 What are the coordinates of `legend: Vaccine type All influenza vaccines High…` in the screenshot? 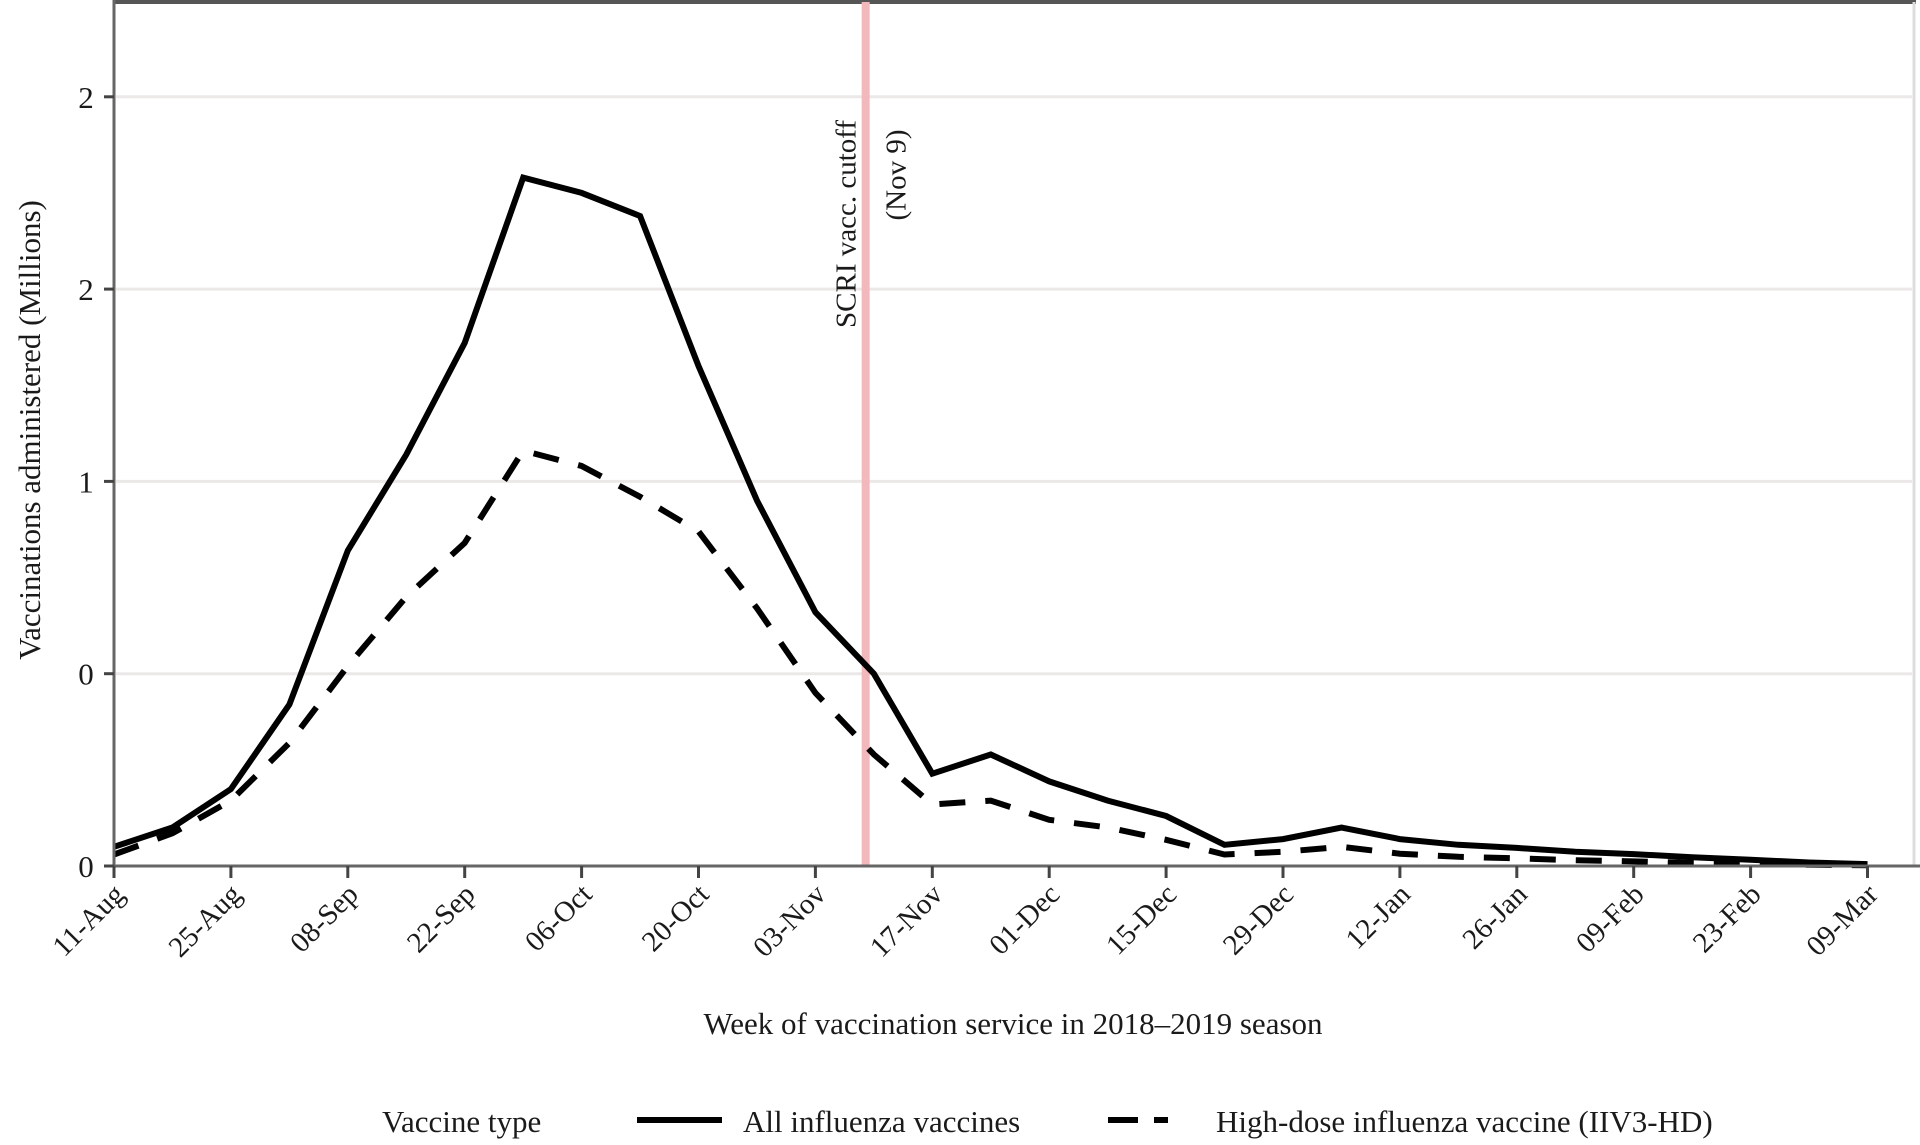 It's located at (1047, 1121).